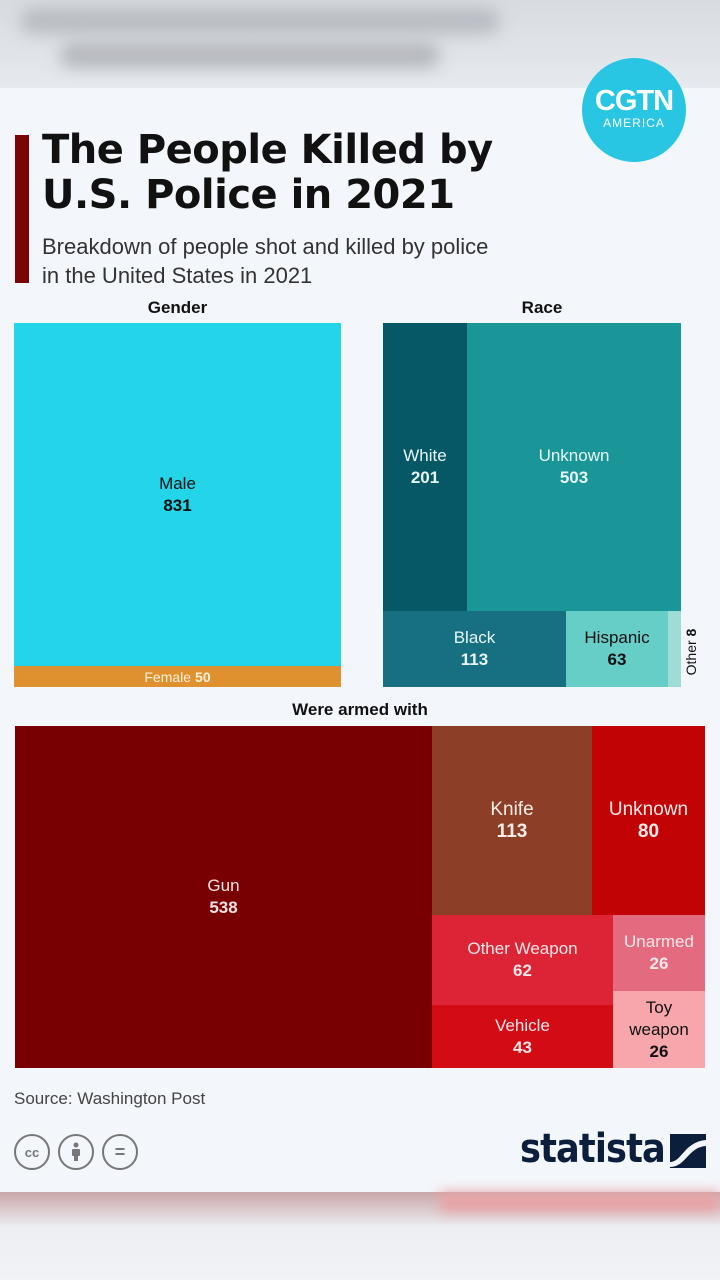 This screenshot has height=1280, width=720. Describe the element at coordinates (659, 953) in the screenshot. I see `treemap-cell-unarmed: Unarmed 26` at that location.